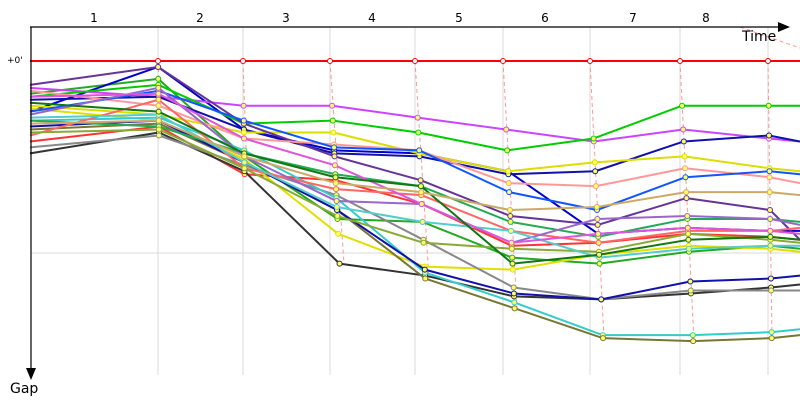 The image size is (800, 400). Describe the element at coordinates (94, 18) in the screenshot. I see `lap-label: 1` at that location.